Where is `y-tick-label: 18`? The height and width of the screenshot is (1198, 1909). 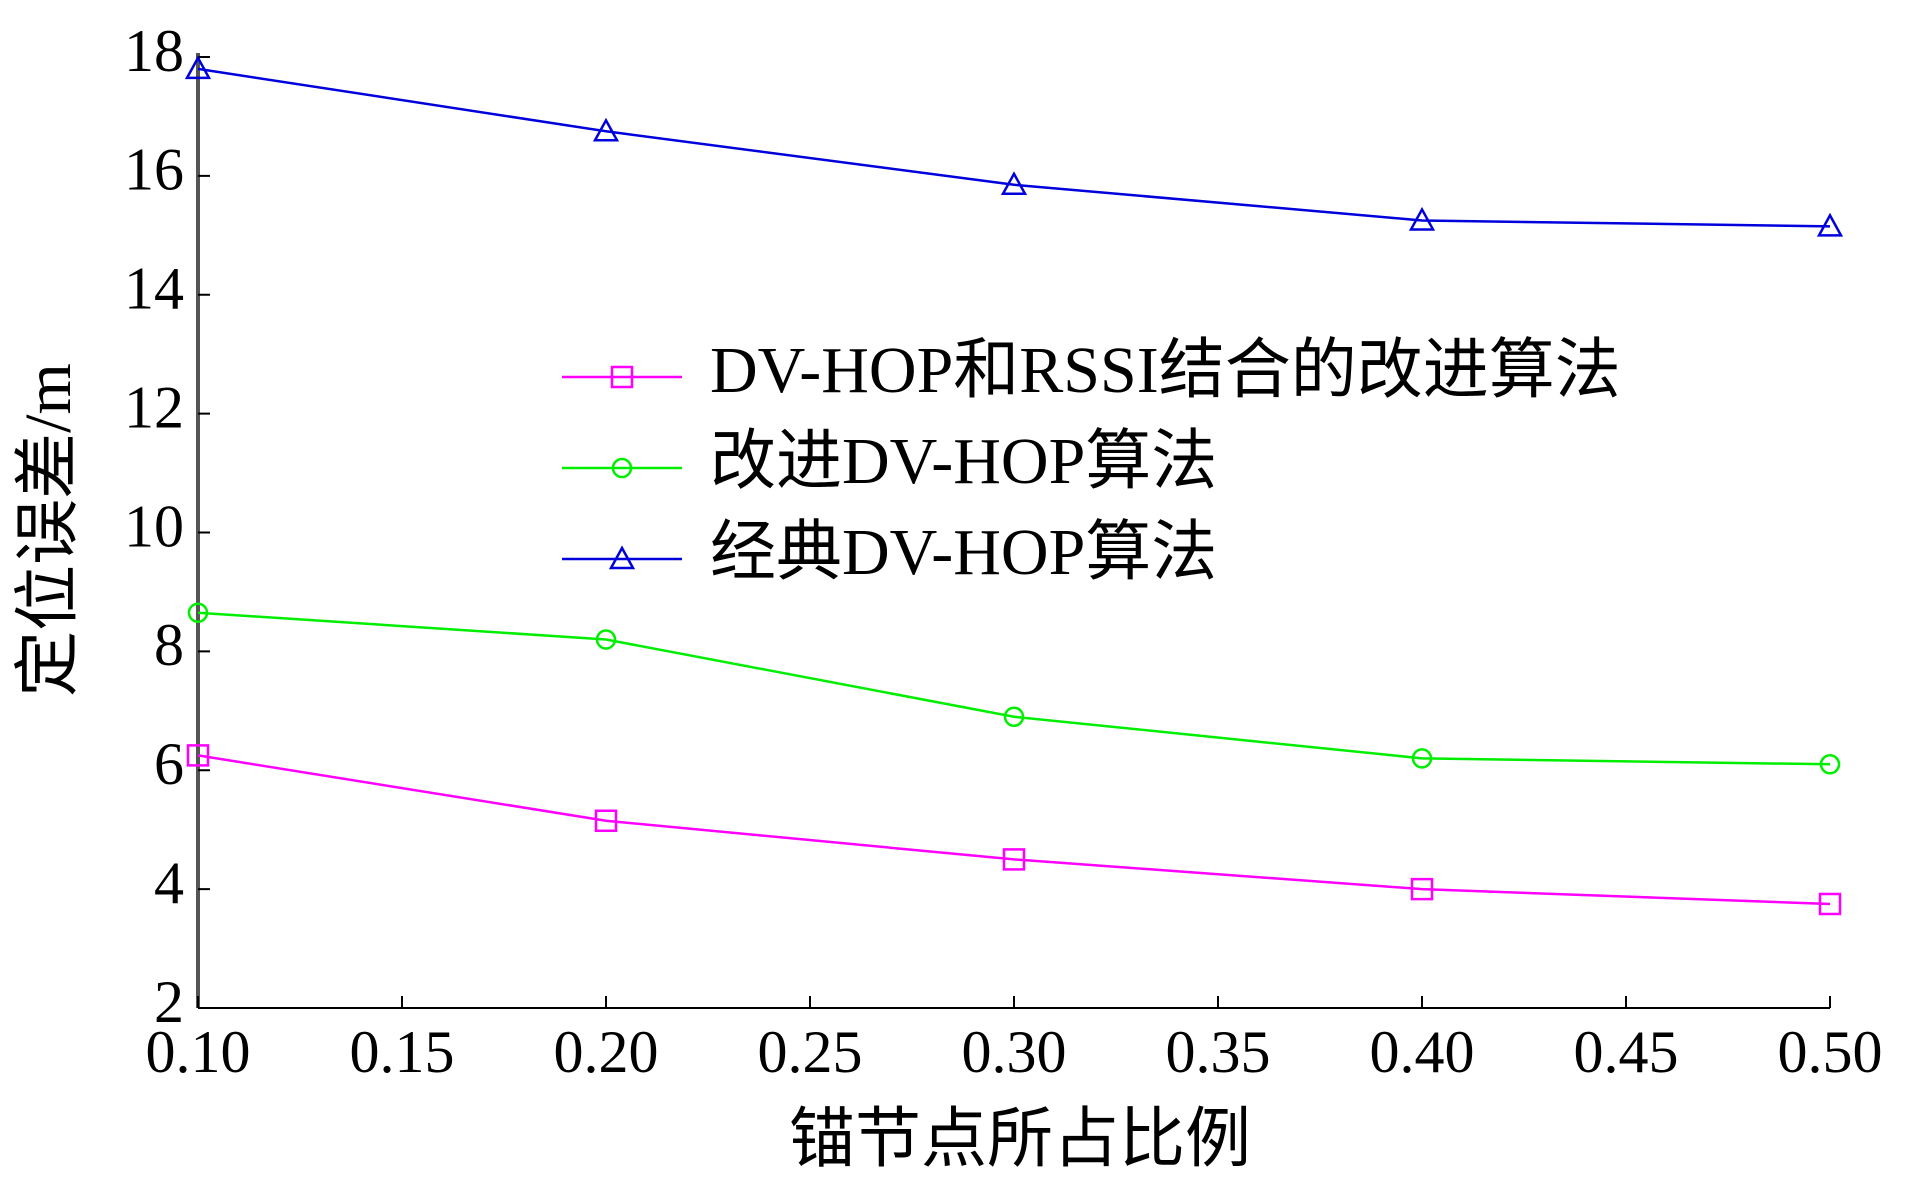
y-tick-label: 18 is located at coordinates (154, 51).